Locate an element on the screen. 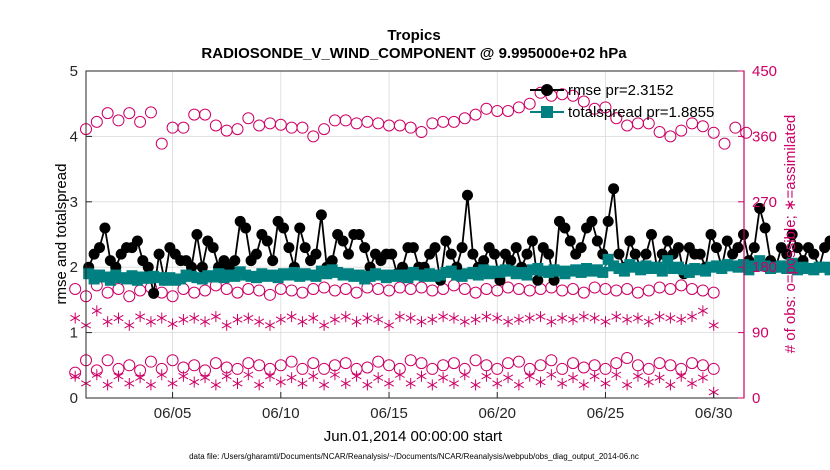  legend-spread-marker is located at coordinates (547, 112).